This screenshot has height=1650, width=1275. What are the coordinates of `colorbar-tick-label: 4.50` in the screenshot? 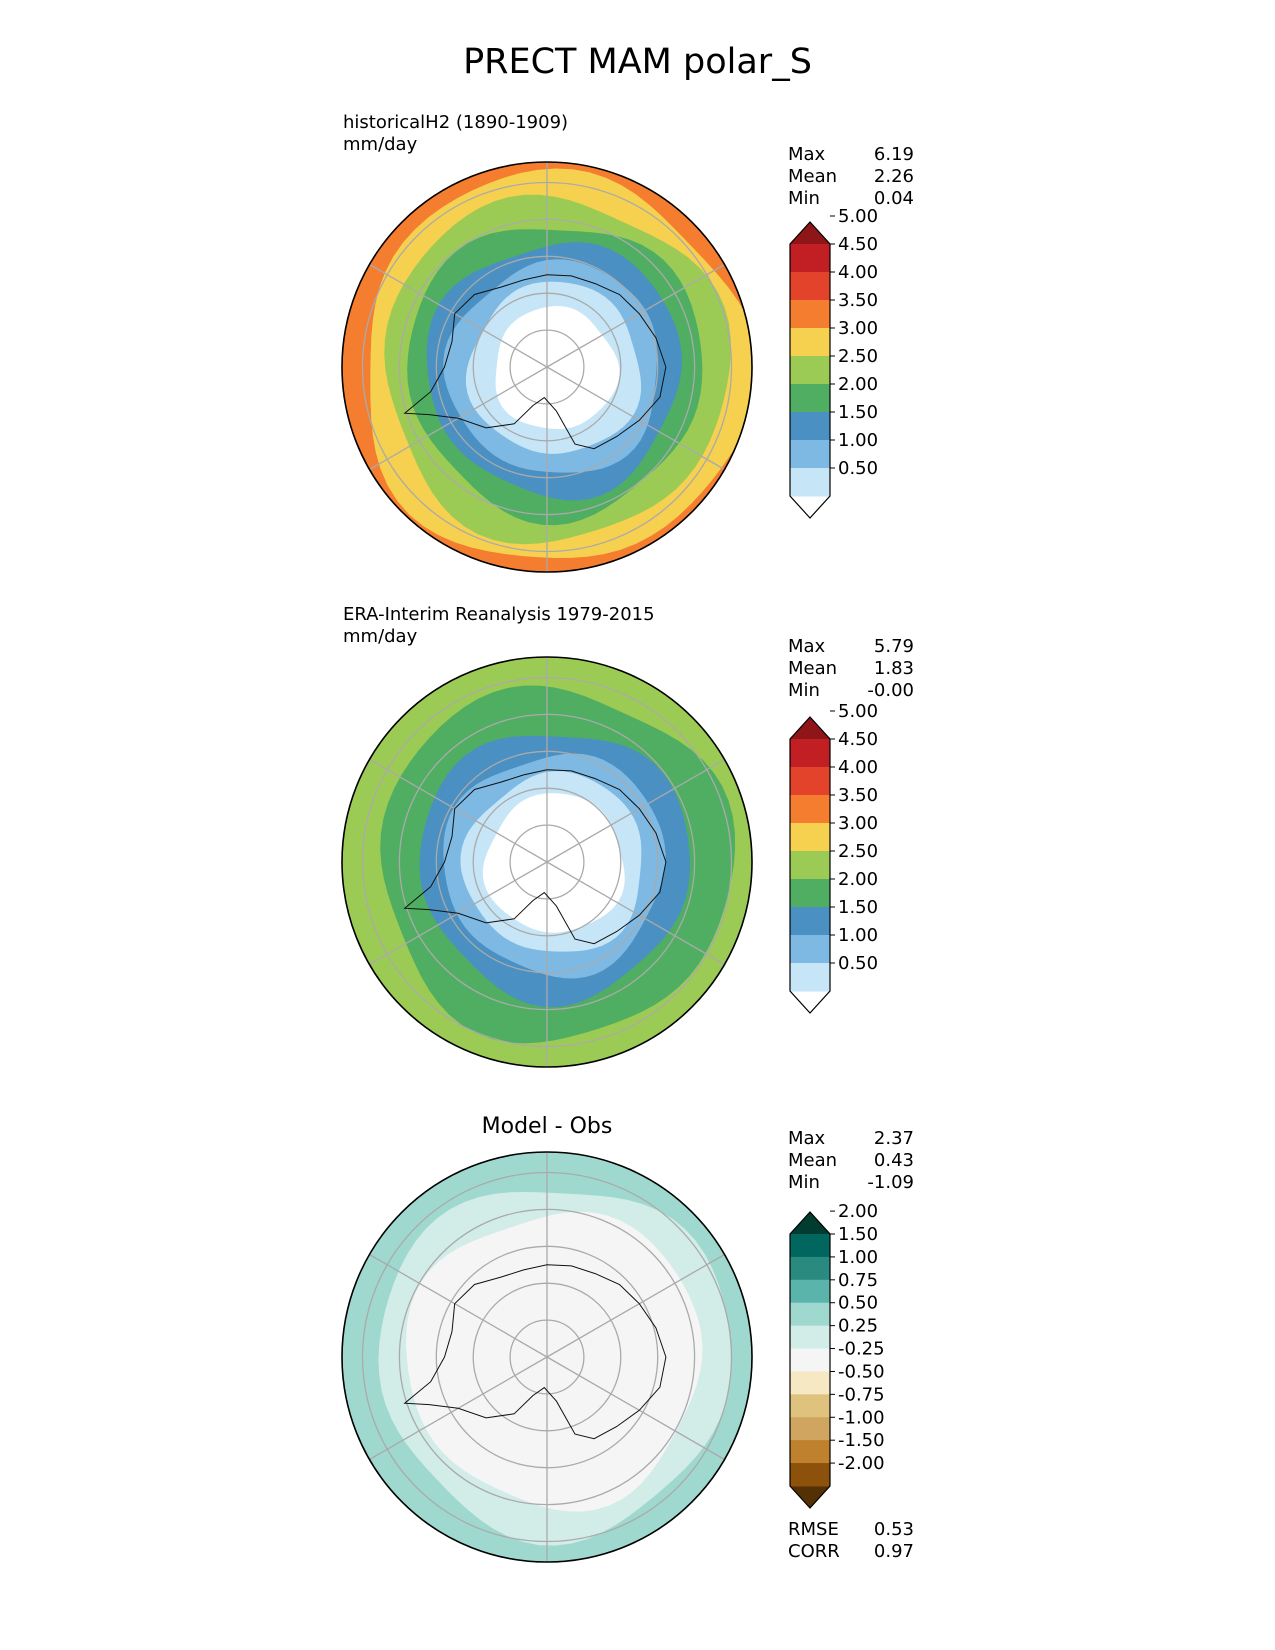 It's located at (858, 244).